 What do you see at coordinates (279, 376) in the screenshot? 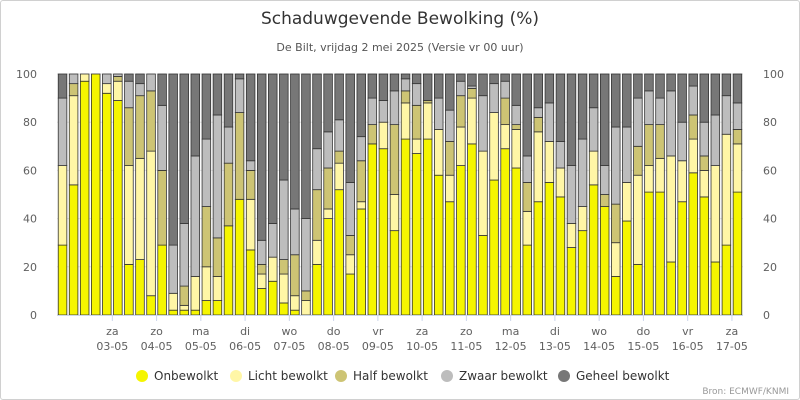
I see `legend-item-licht-bewolkt: Licht bewolkt` at bounding box center [279, 376].